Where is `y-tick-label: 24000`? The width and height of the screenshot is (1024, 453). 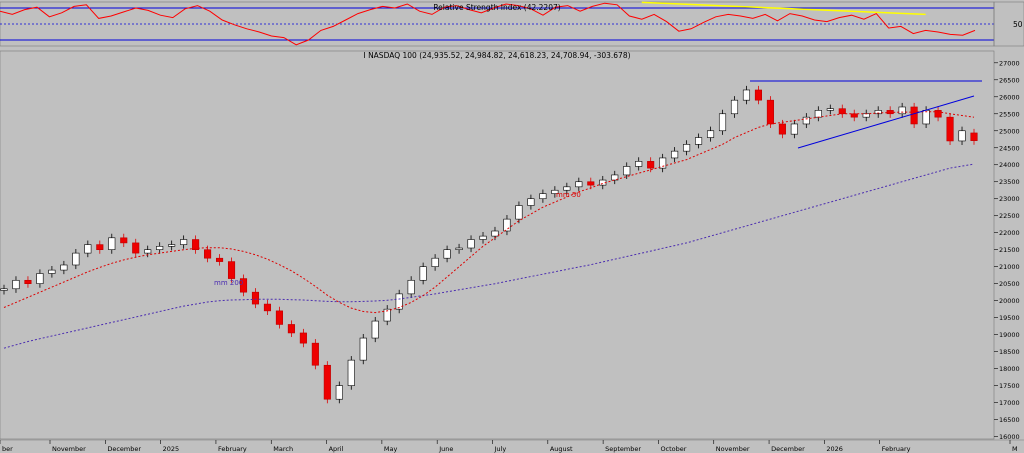
y-tick-label: 24000 is located at coordinates (1009, 165).